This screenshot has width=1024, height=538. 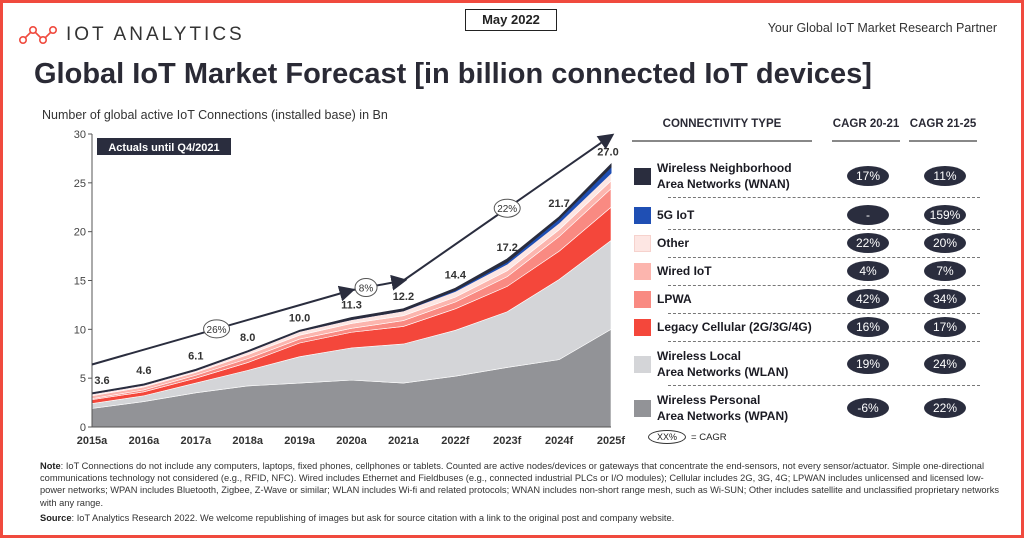 I want to click on x-tick-label: 2024f, so click(x=559, y=441).